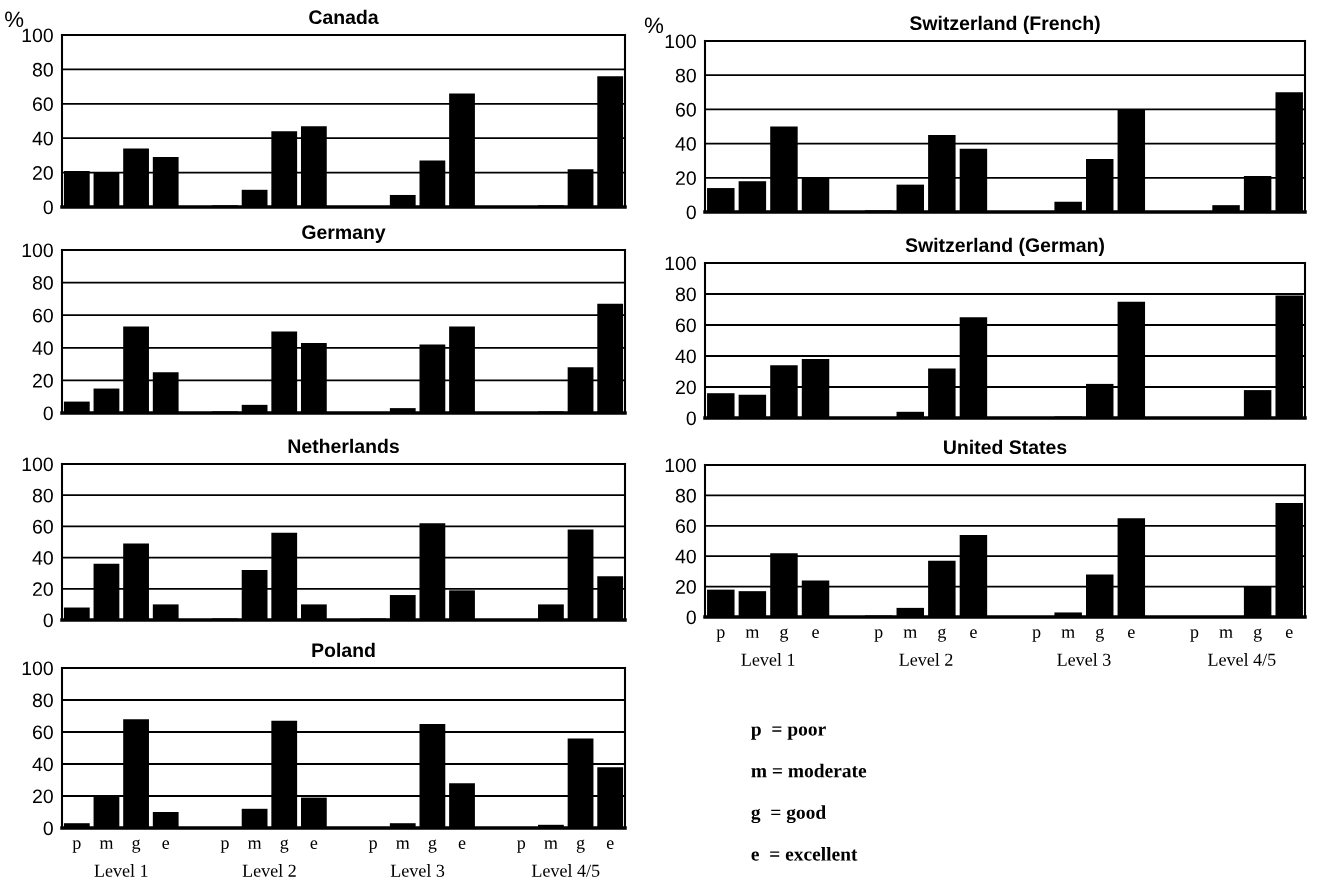 The height and width of the screenshot is (886, 1317). What do you see at coordinates (788, 814) in the screenshot?
I see `text: g = good` at bounding box center [788, 814].